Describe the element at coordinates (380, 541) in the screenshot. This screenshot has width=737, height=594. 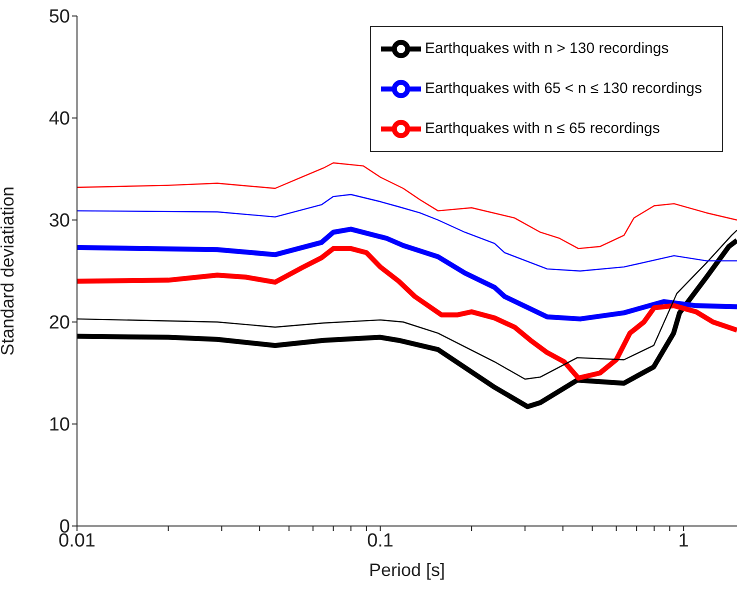
I see `x-tick-label: 0.1` at that location.